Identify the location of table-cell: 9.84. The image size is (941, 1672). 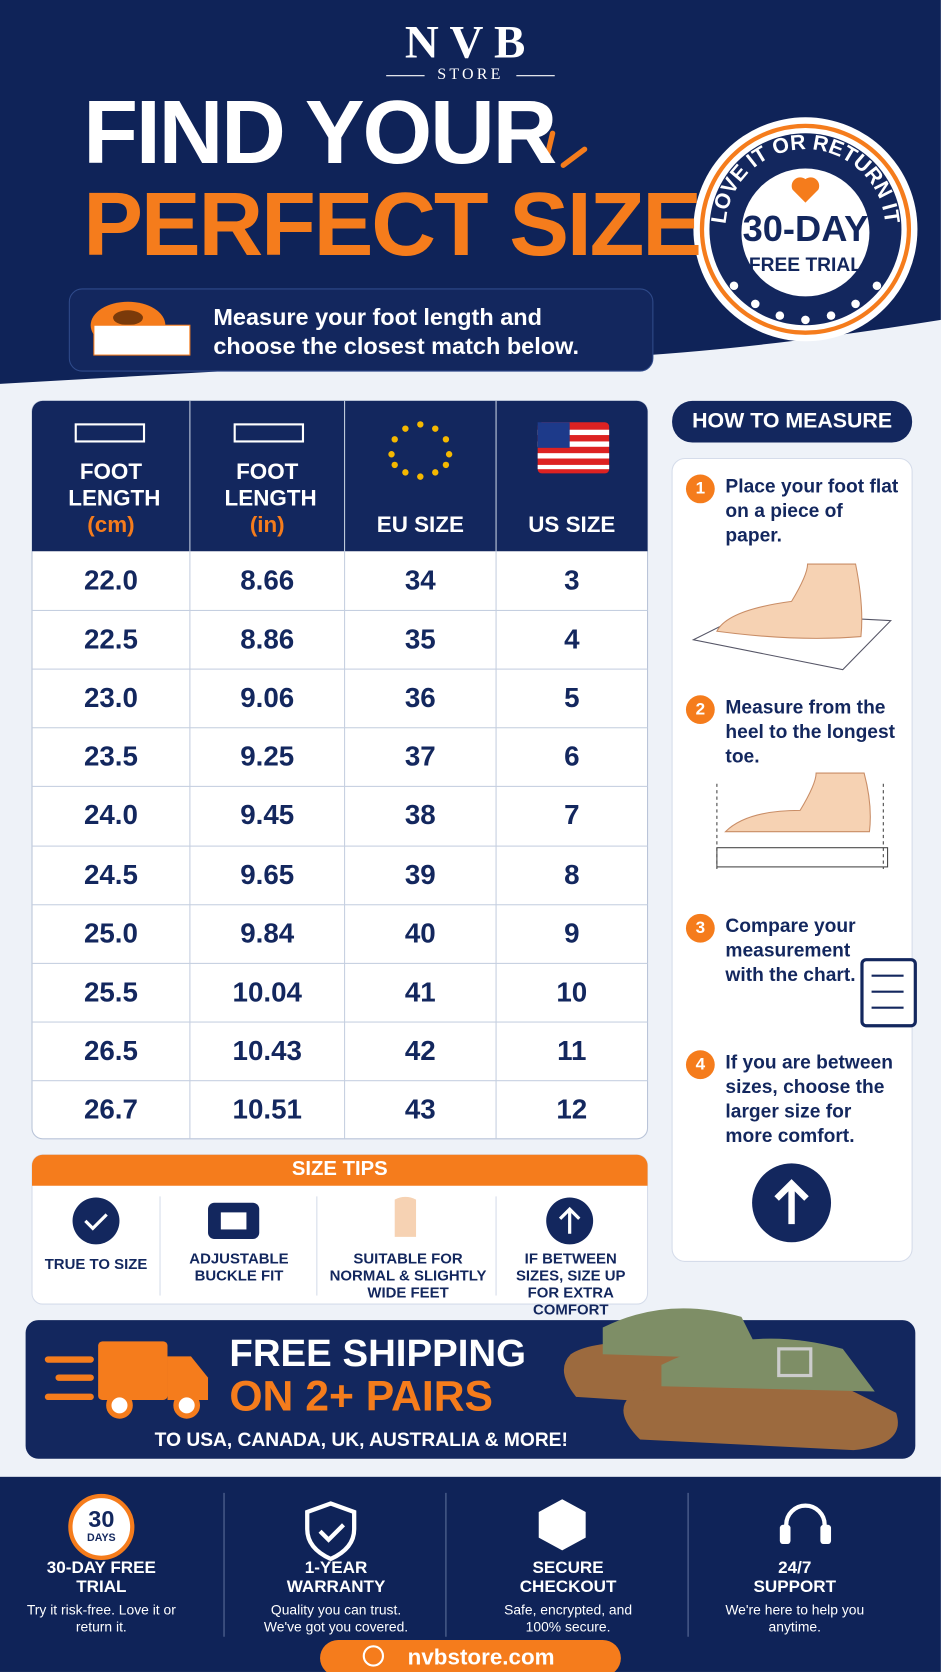
(267, 932).